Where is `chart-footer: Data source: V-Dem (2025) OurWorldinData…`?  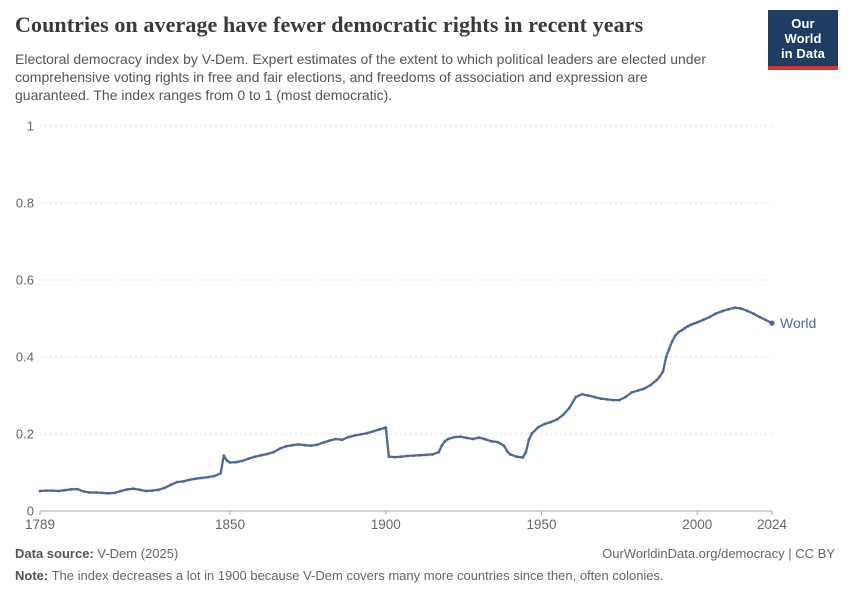 chart-footer: Data source: V-Dem (2025) OurWorldinData… is located at coordinates (425, 553).